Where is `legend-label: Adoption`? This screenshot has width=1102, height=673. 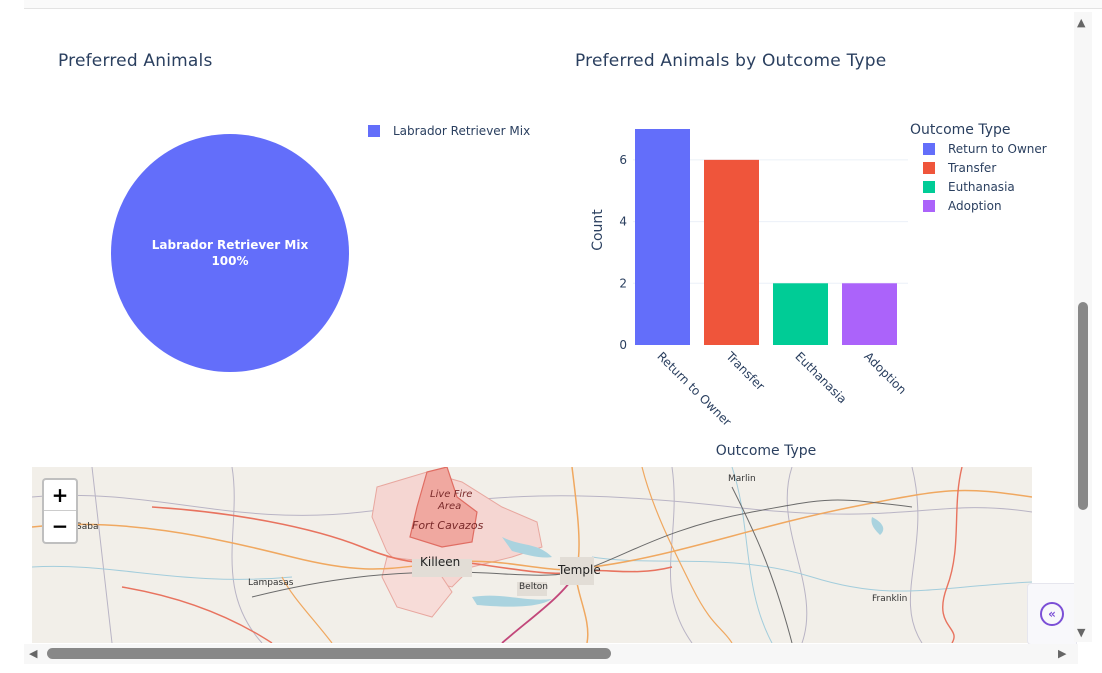
legend-label: Adoption is located at coordinates (975, 206).